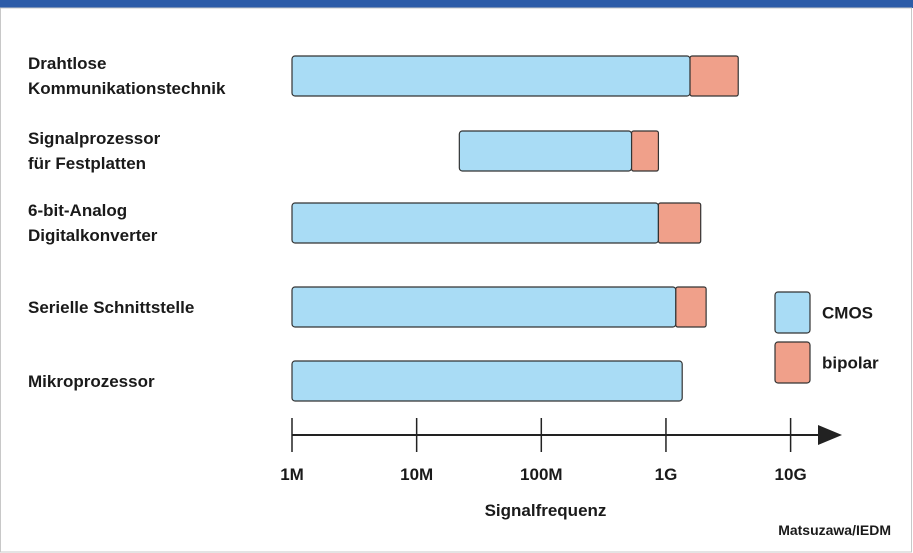 The image size is (913, 553). Describe the element at coordinates (545, 510) in the screenshot. I see `x-axis-label: Signalfrequenz` at that location.